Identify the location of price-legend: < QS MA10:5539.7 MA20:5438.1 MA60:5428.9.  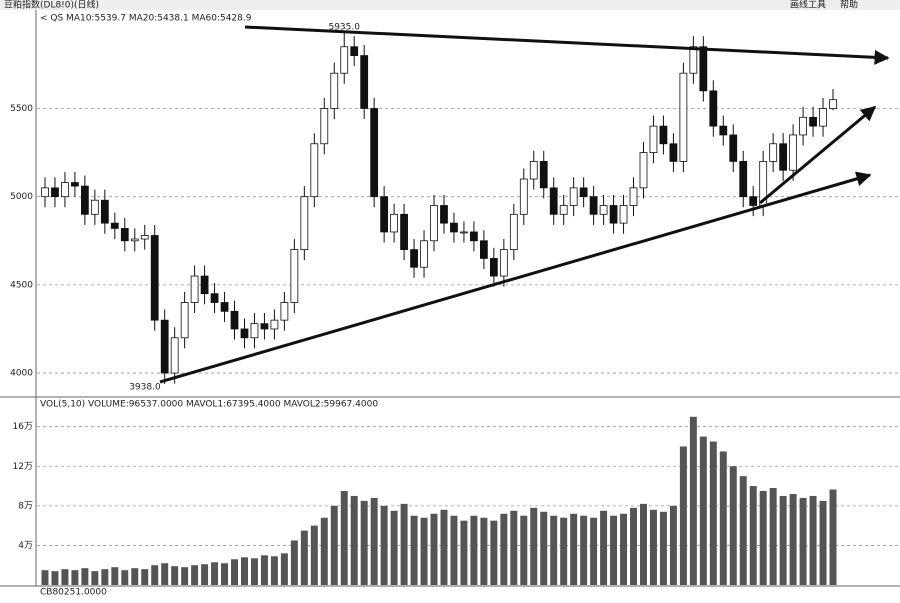
(146, 19).